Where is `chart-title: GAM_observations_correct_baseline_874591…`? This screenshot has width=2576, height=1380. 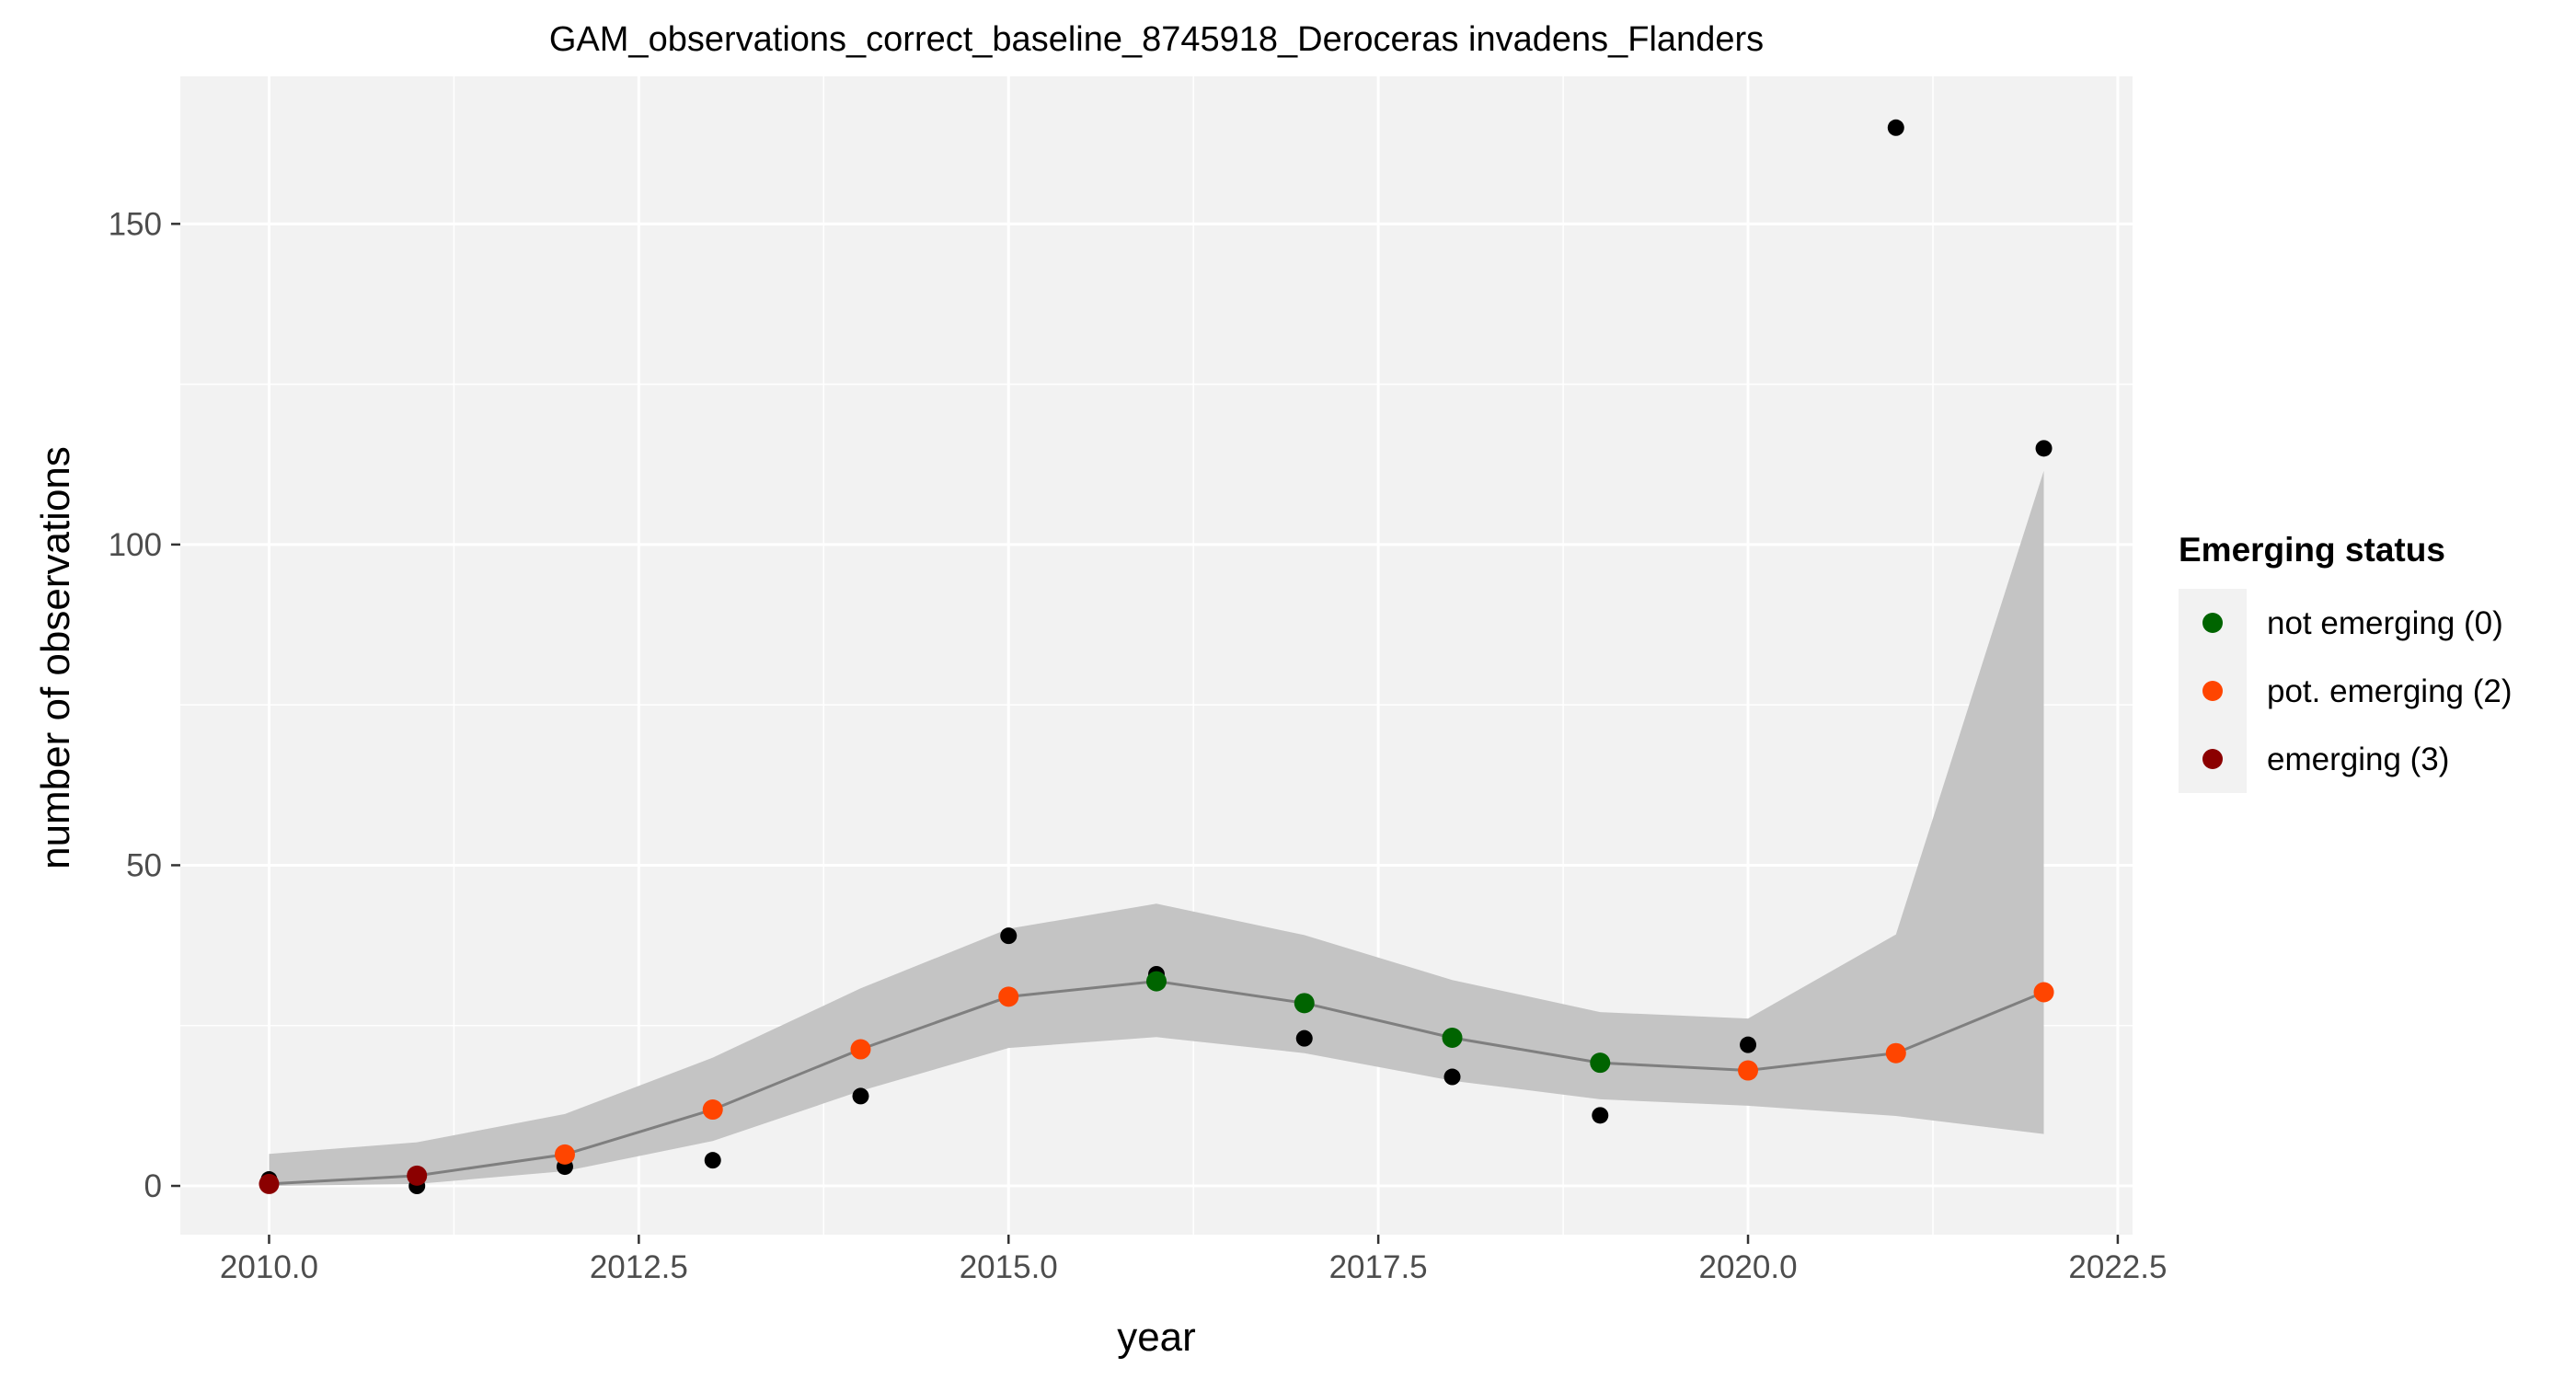
chart-title: GAM_observations_correct_baseline_874591… is located at coordinates (1156, 39).